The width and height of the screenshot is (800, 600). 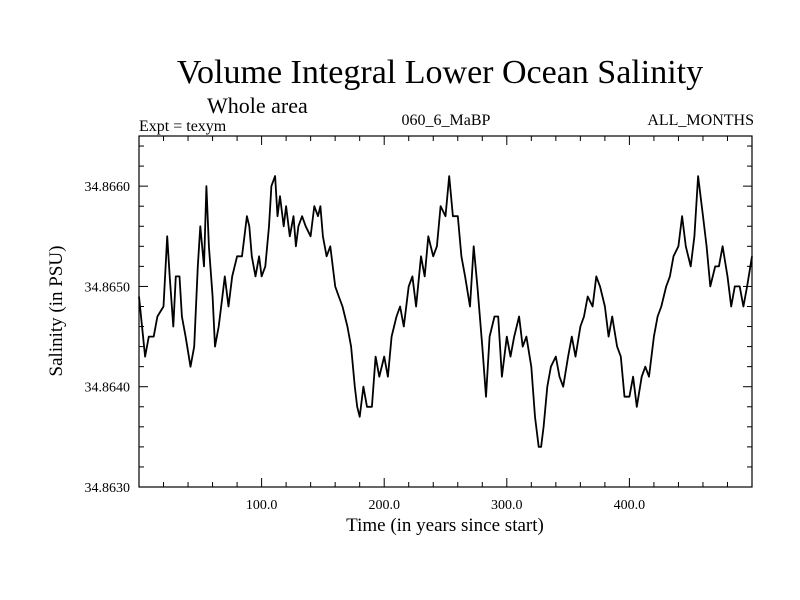 What do you see at coordinates (108, 187) in the screenshot?
I see `y-tick-label: 34.8660` at bounding box center [108, 187].